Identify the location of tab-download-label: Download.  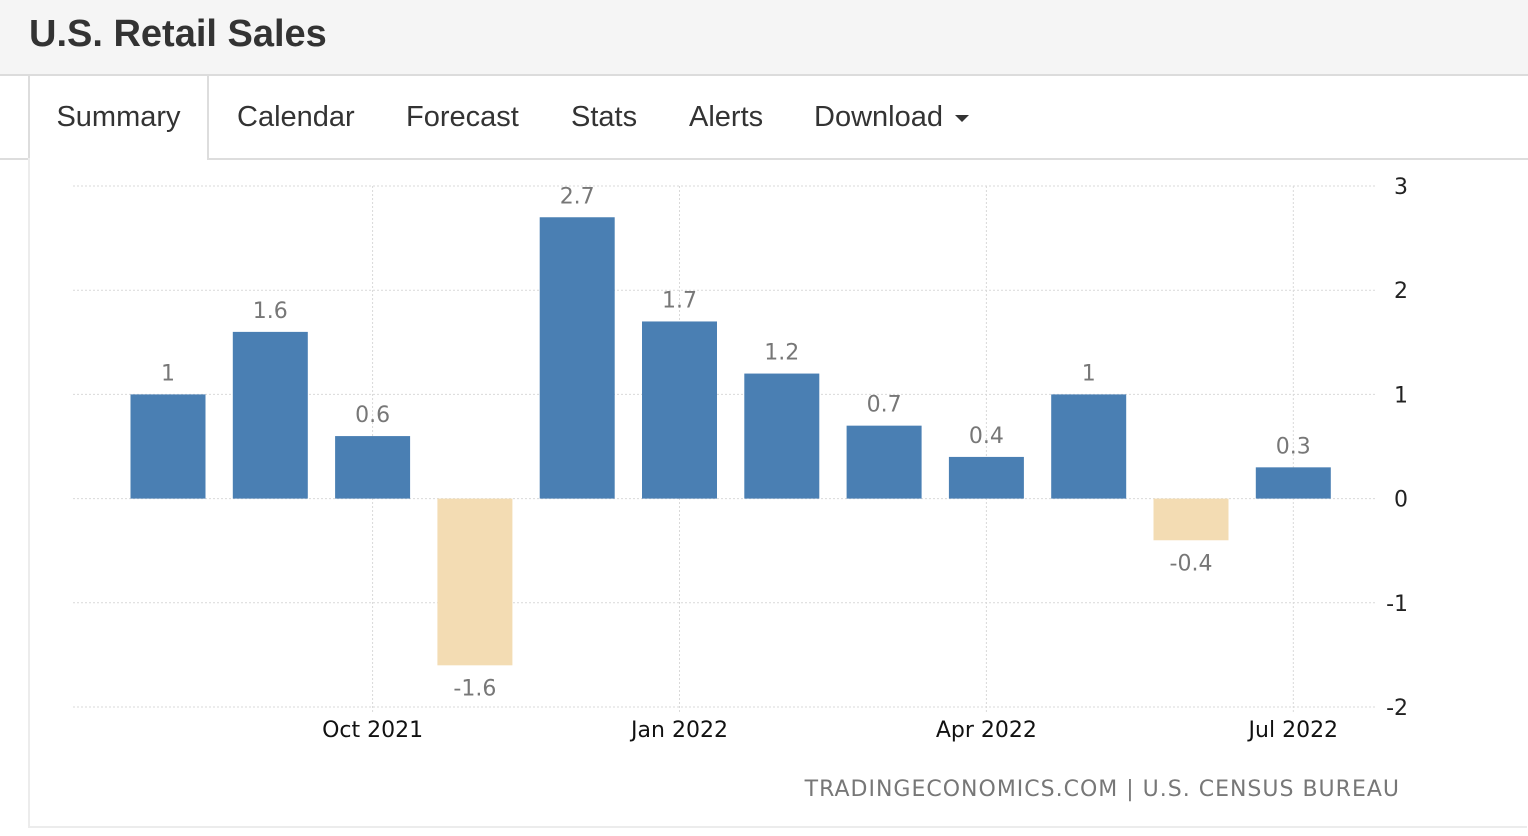
(878, 117).